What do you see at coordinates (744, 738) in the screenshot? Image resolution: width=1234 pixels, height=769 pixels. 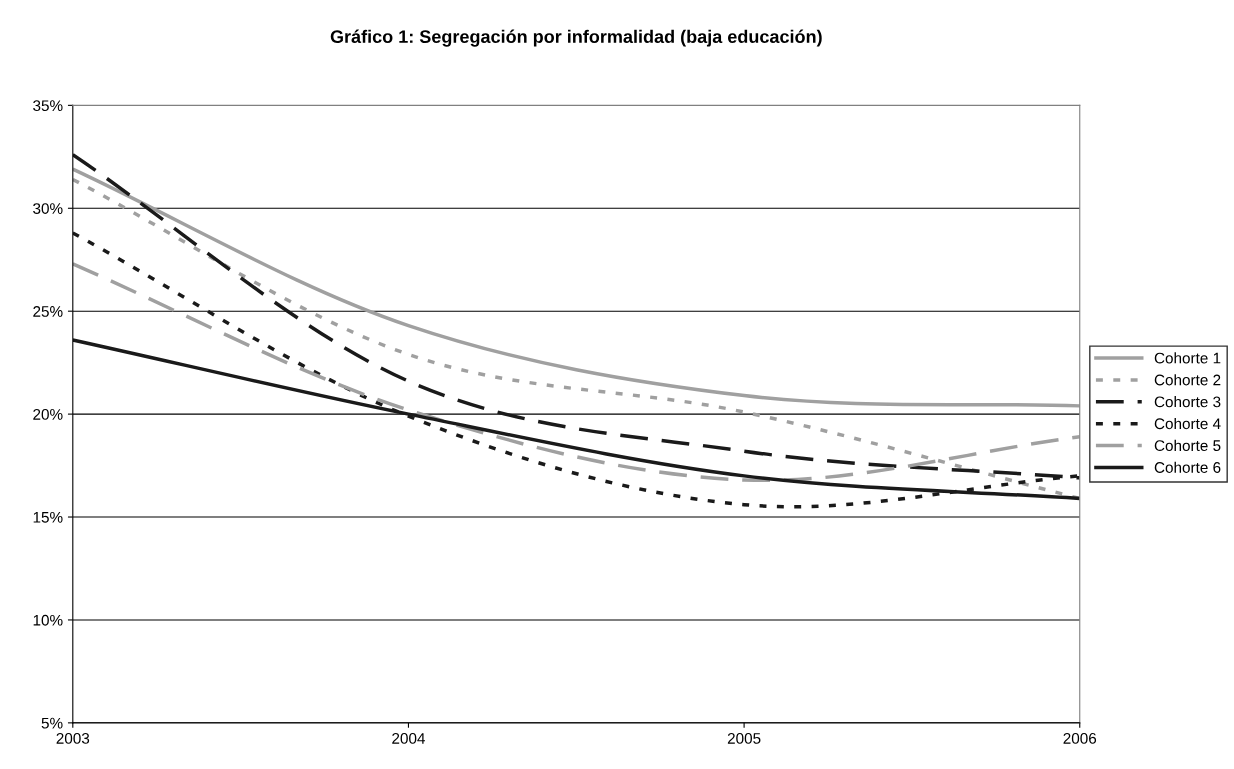 I see `x-tick-label: 2005` at bounding box center [744, 738].